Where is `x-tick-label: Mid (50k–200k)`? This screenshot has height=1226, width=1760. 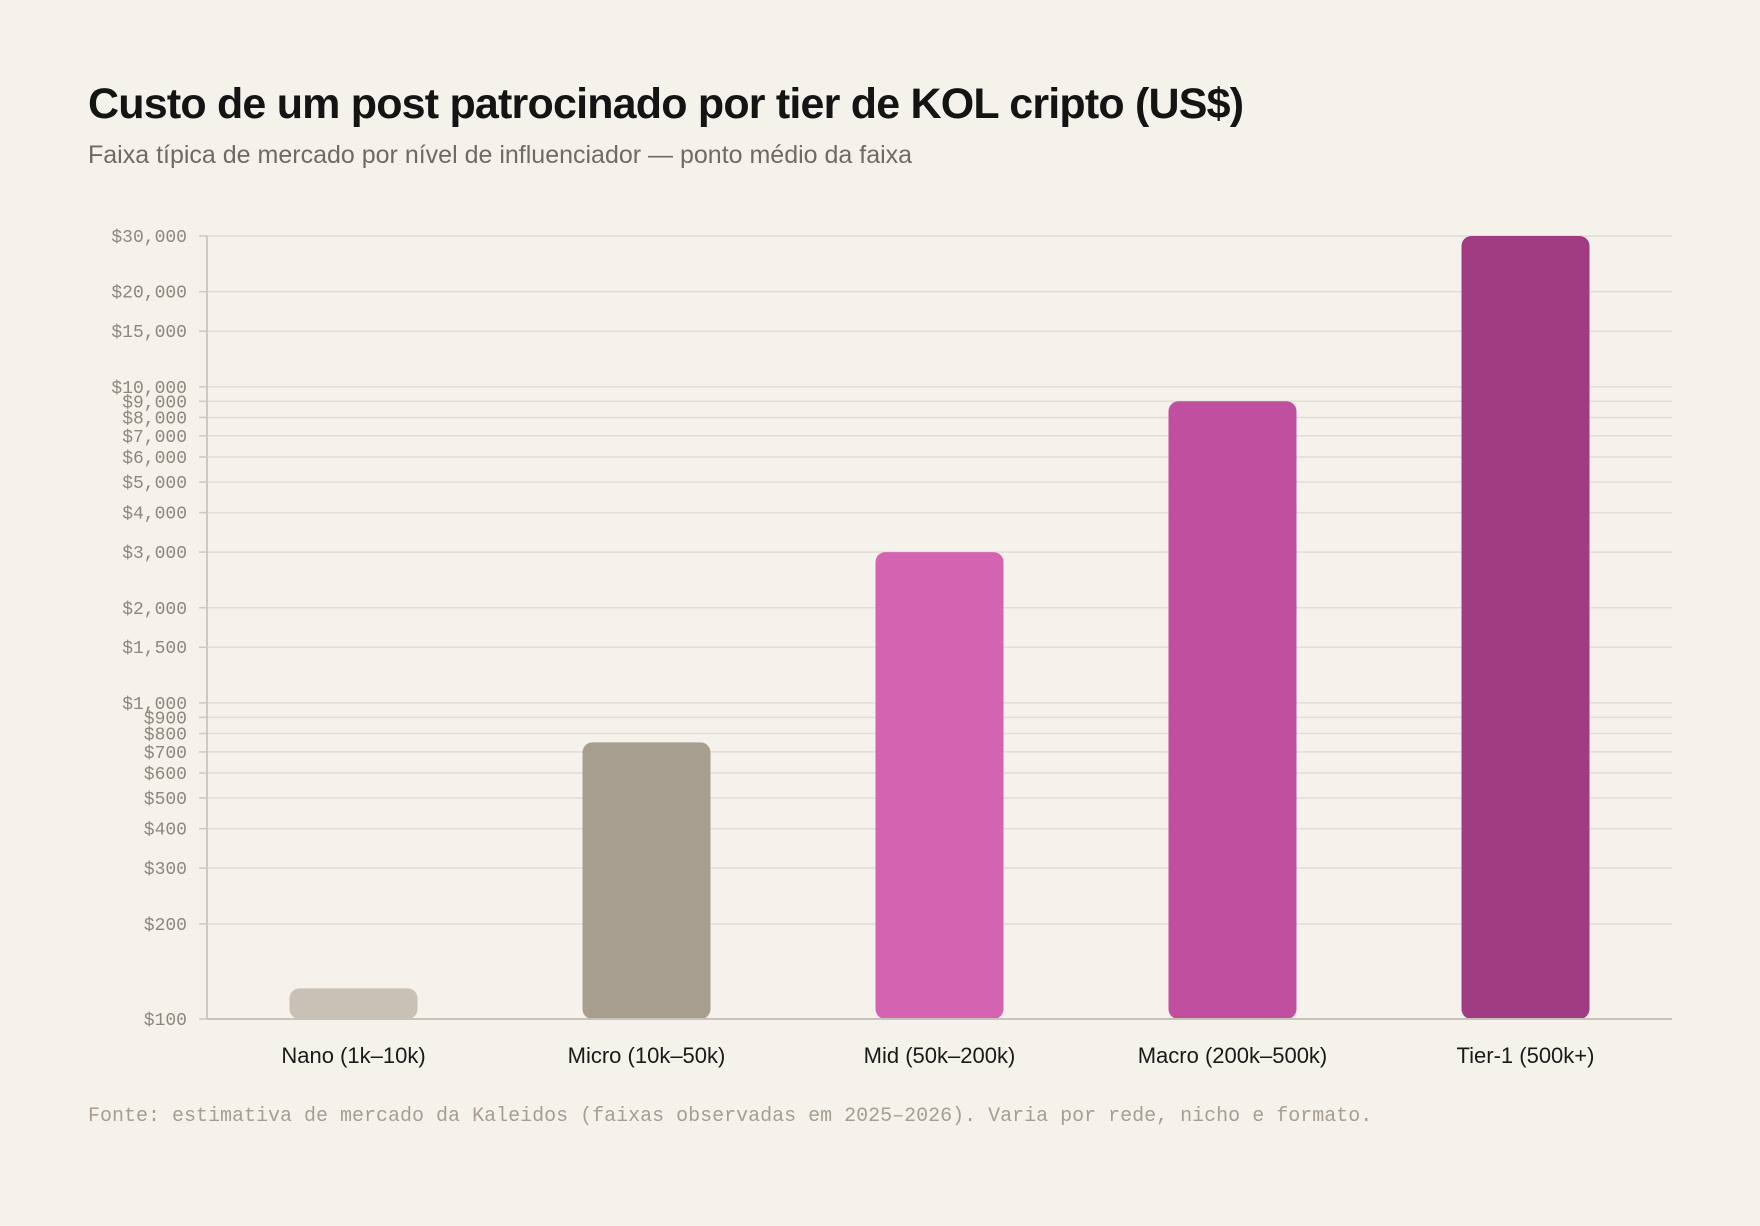 x-tick-label: Mid (50k–200k) is located at coordinates (940, 1055).